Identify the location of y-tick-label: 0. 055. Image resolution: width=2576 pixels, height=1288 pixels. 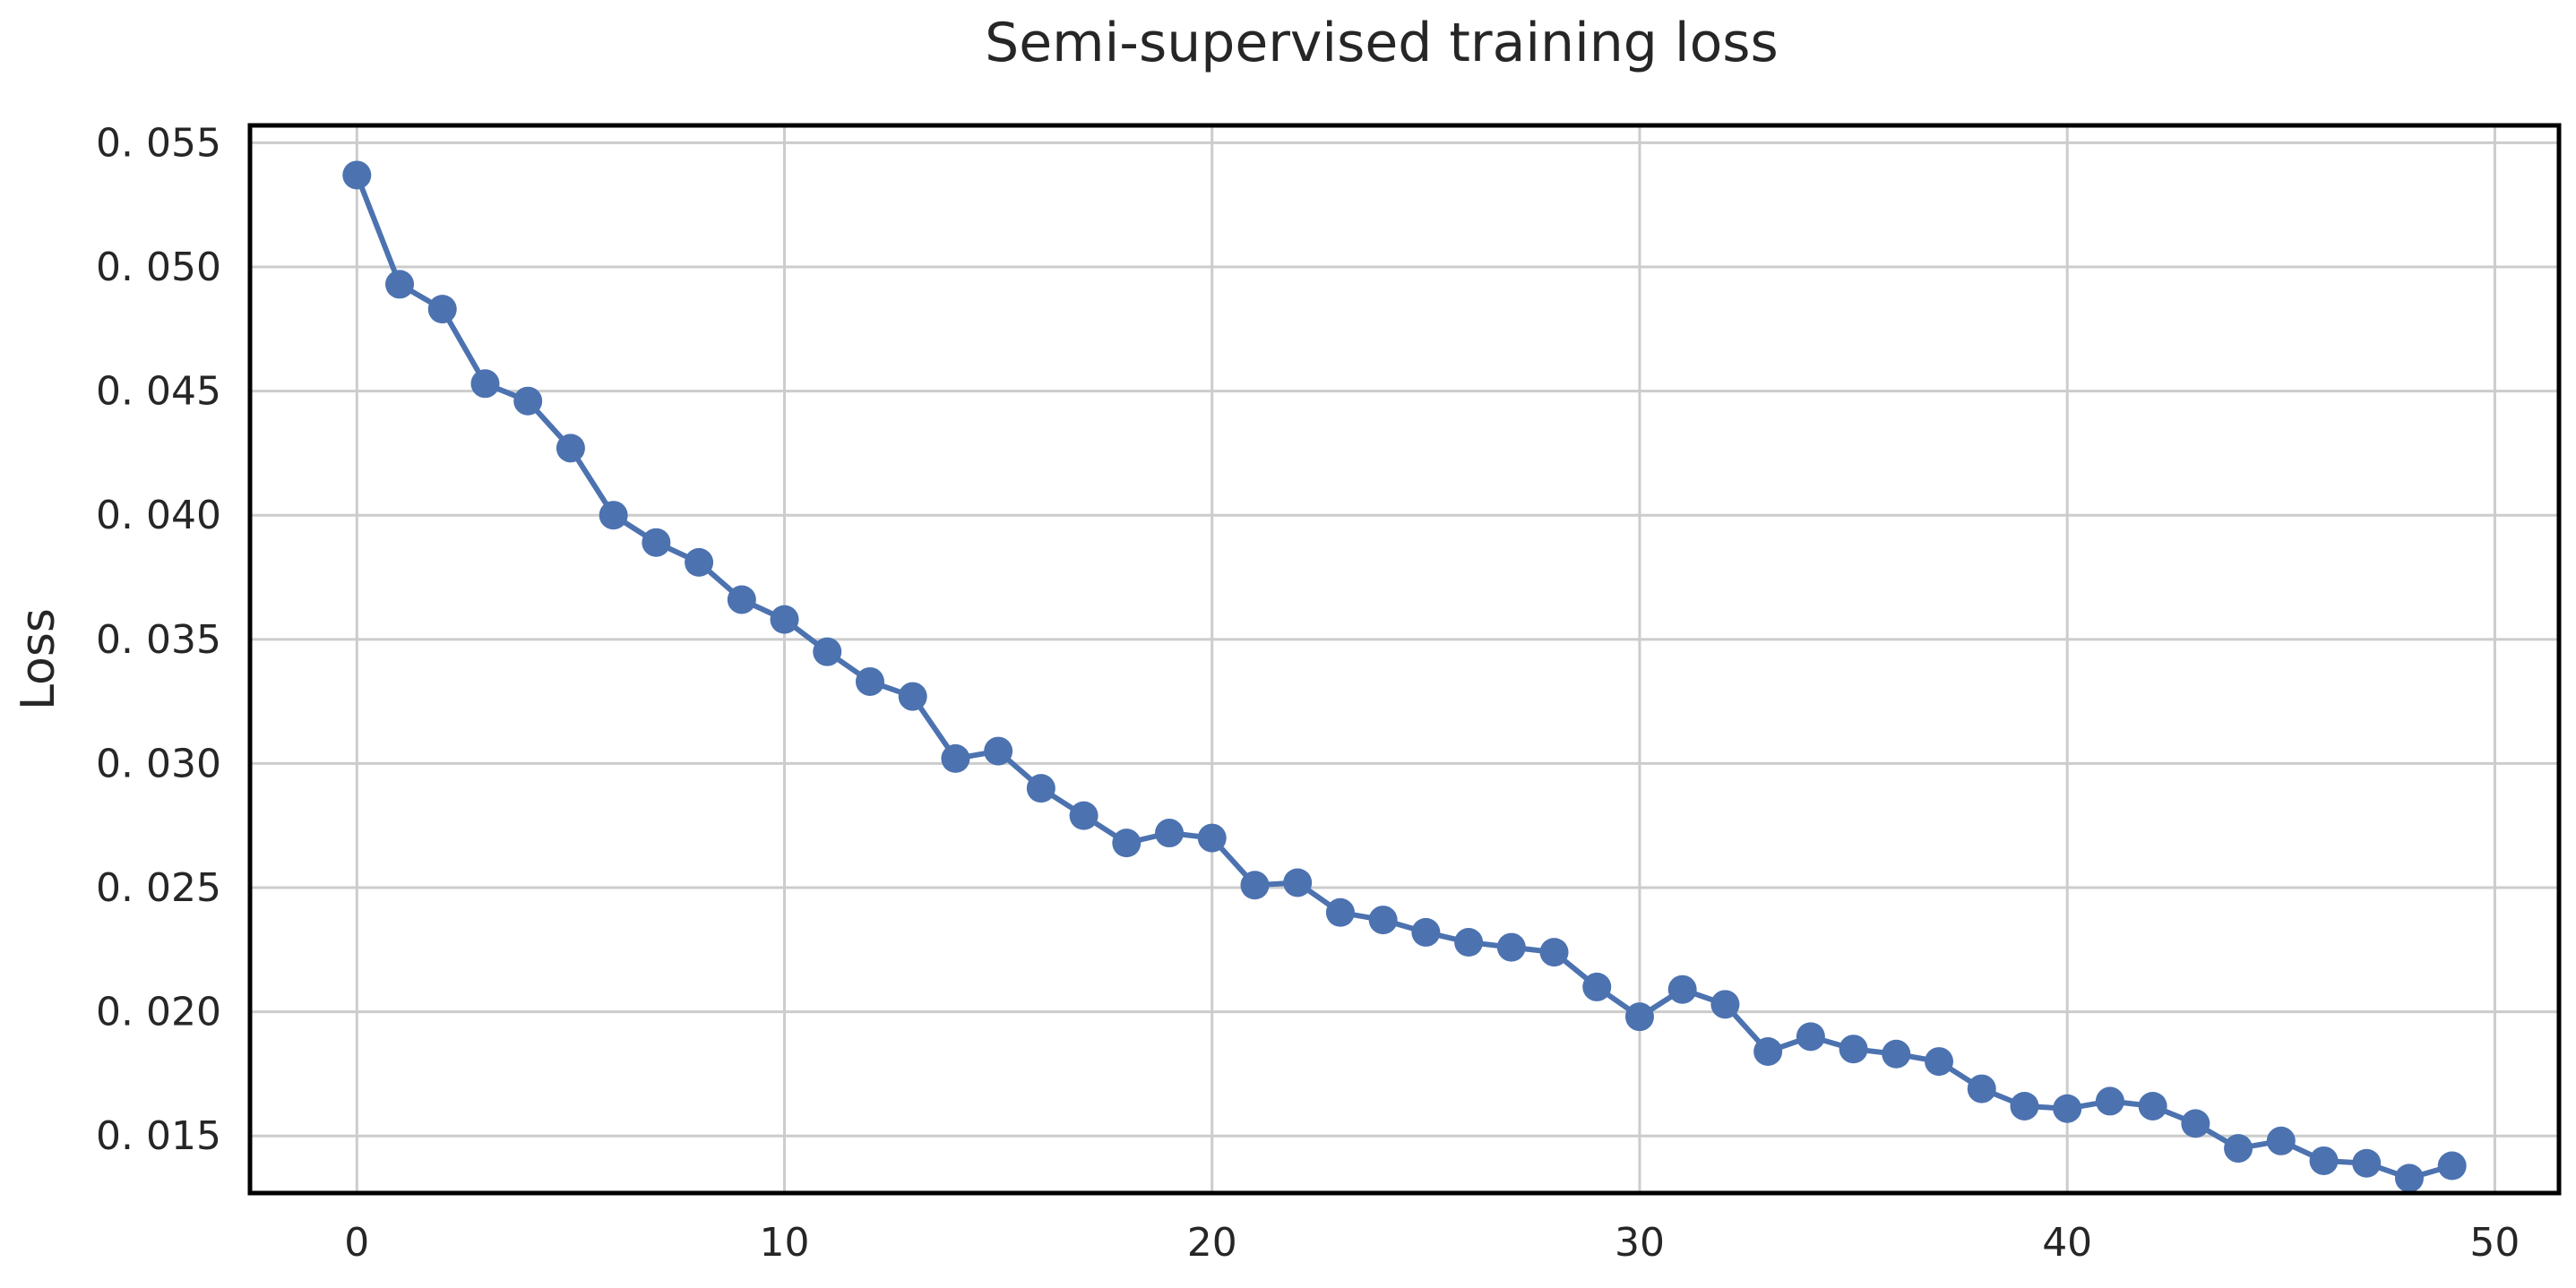
(159, 143).